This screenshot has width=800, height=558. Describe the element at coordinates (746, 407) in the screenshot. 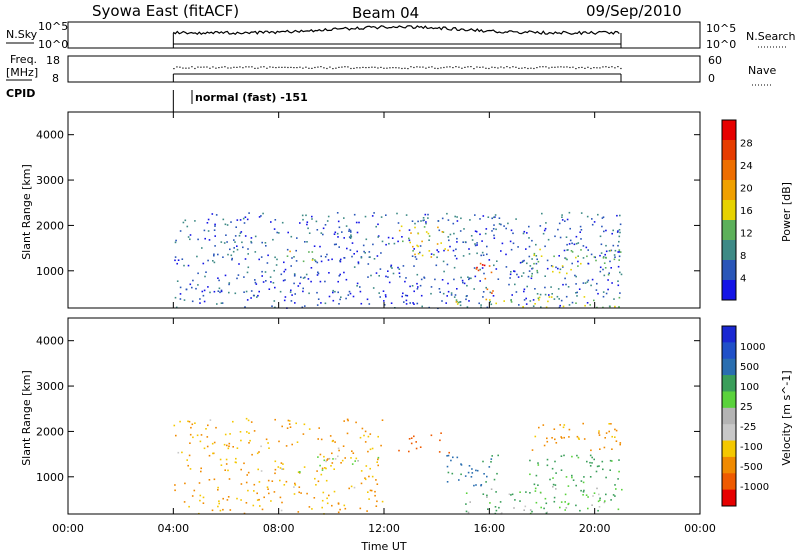

I see `colorbar-tick-label: 25` at that location.